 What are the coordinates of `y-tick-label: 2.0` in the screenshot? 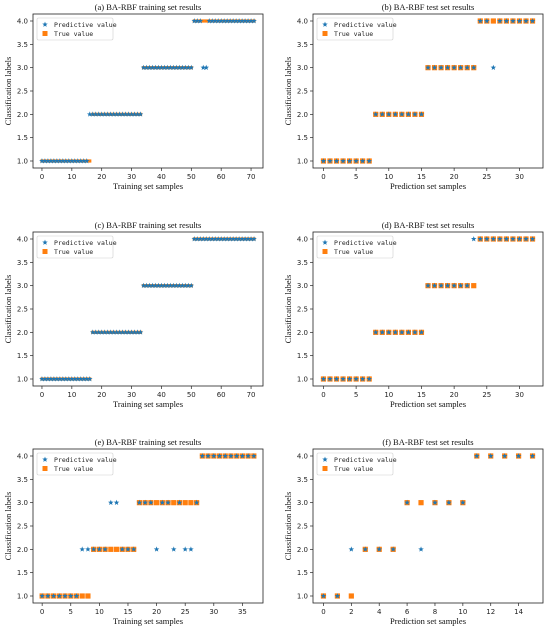 It's located at (22, 550).